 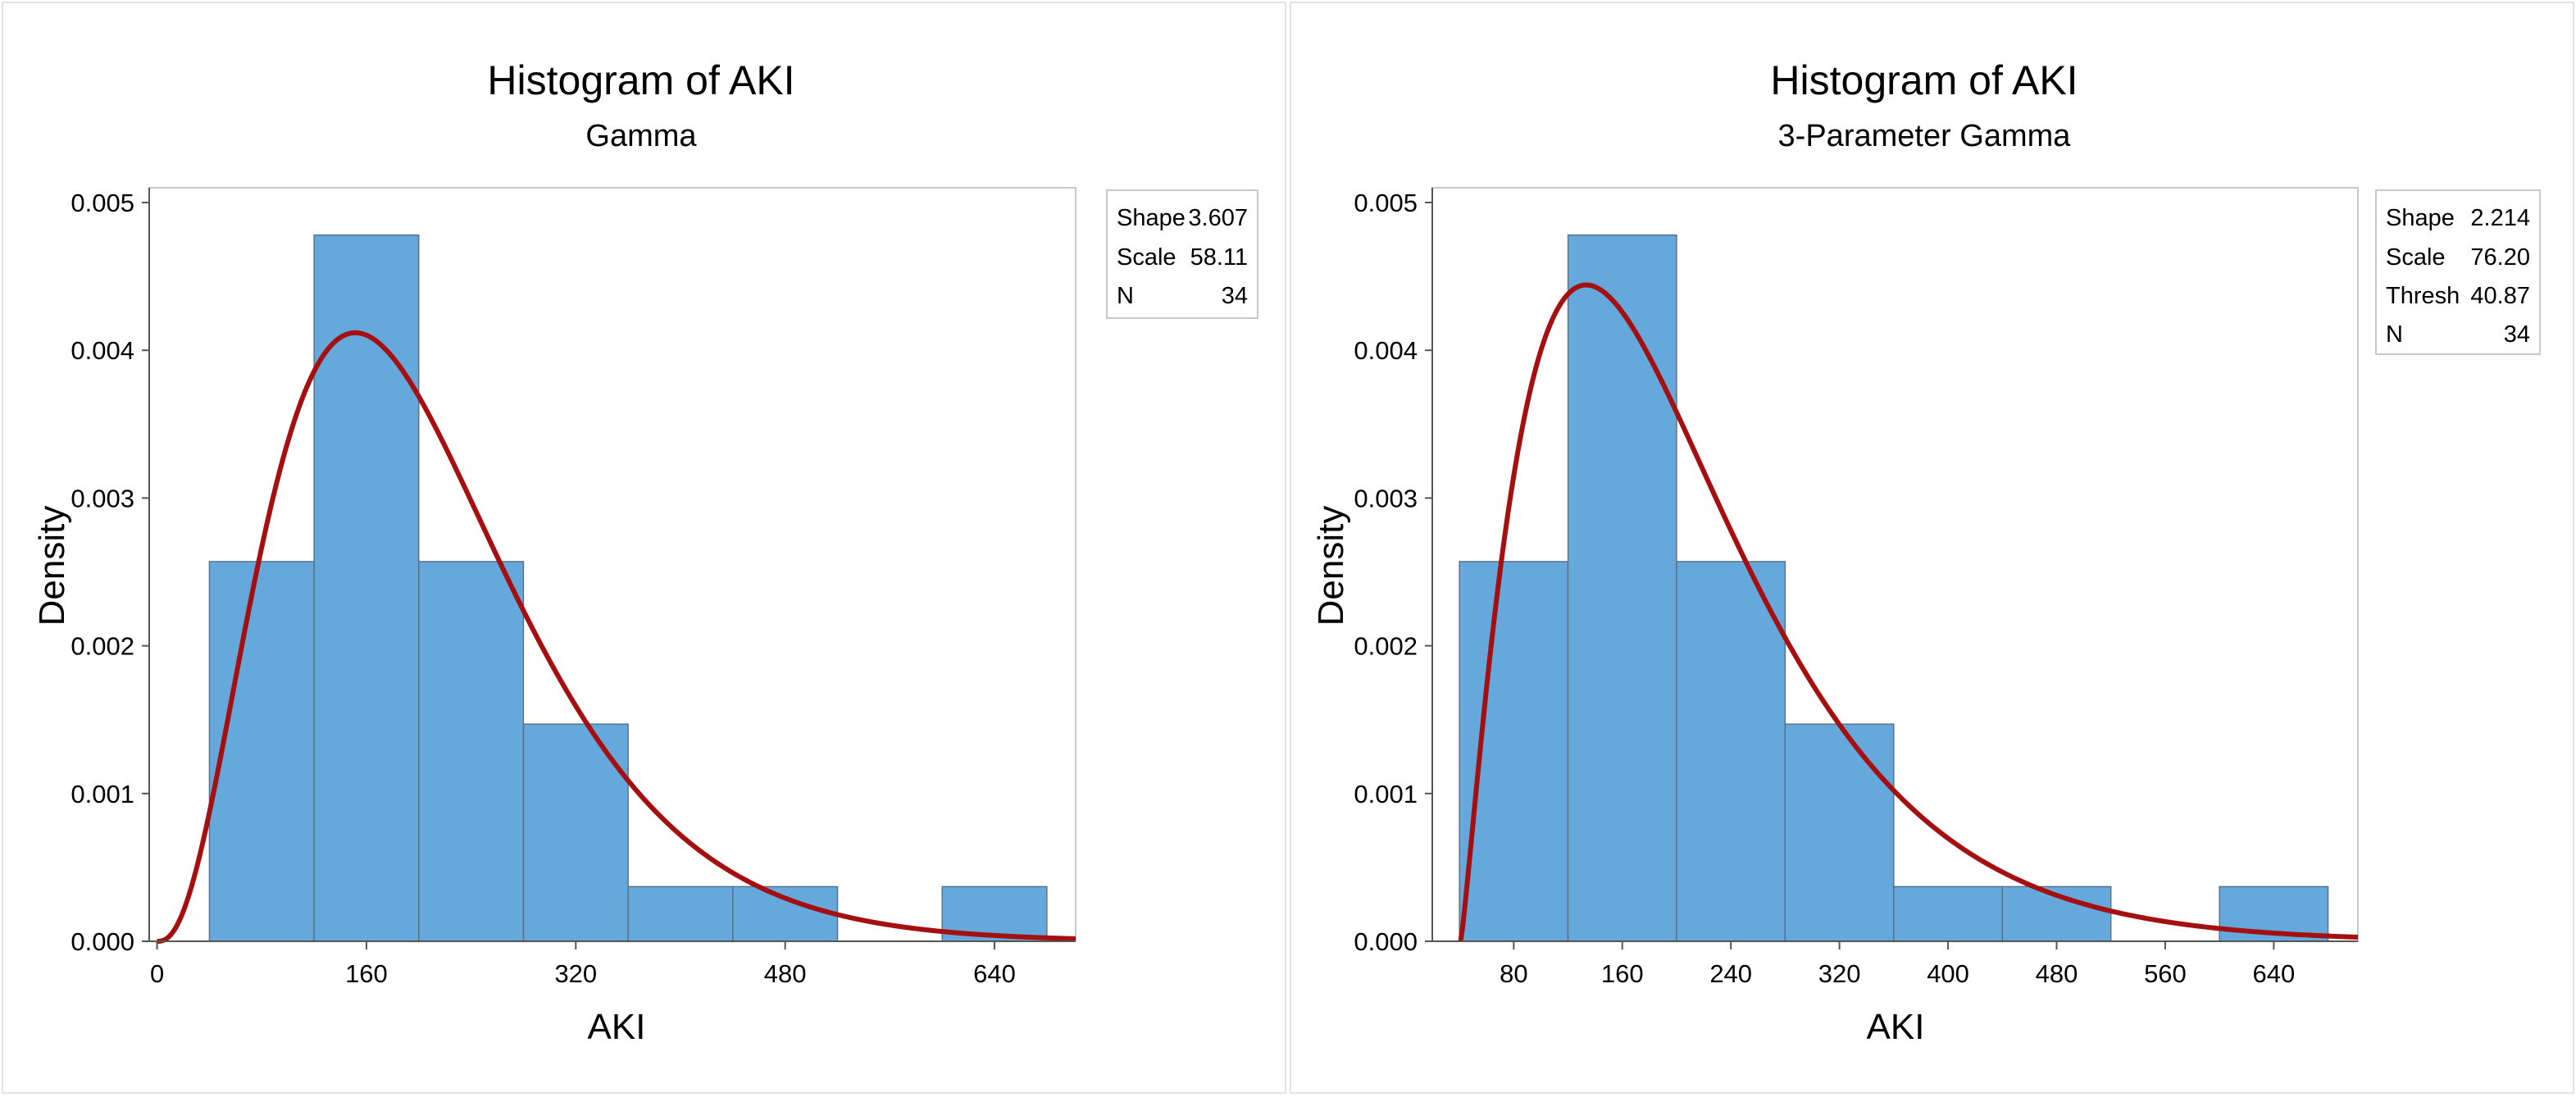 What do you see at coordinates (1513, 973) in the screenshot?
I see `x-tick-label: 80` at bounding box center [1513, 973].